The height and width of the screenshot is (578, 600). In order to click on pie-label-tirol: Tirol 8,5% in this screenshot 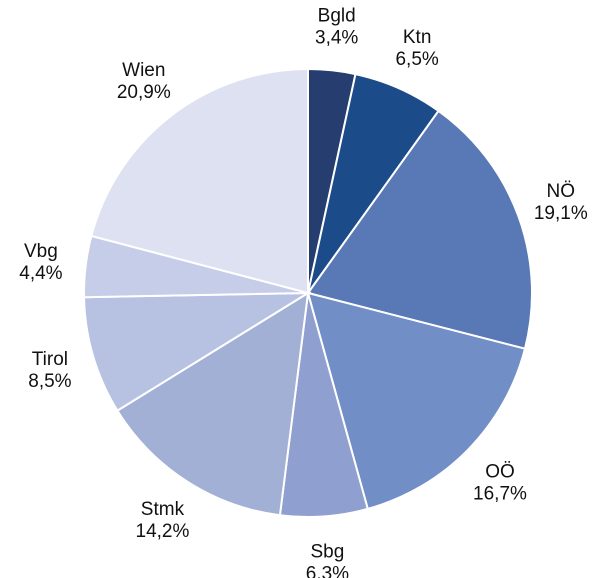, I will do `click(49, 370)`.